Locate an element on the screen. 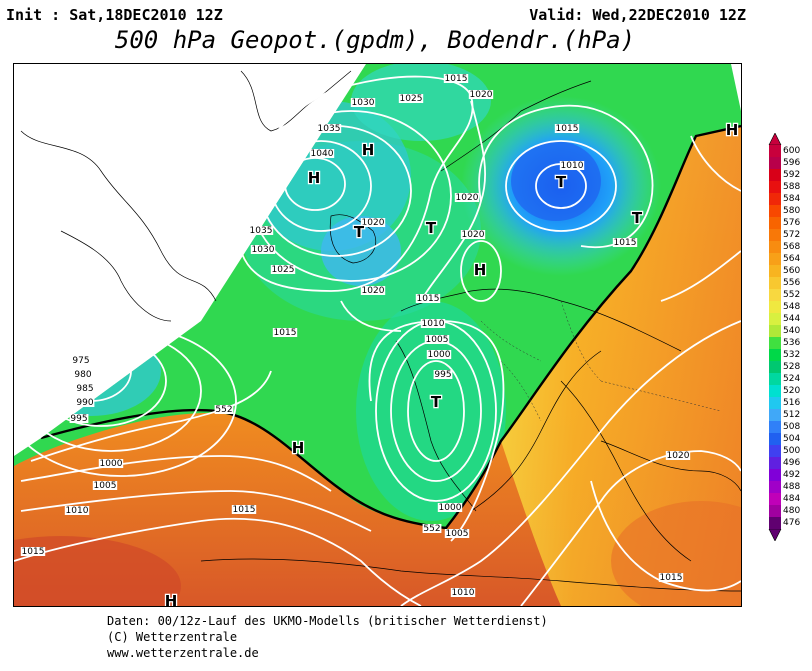  legend-label: 596 is located at coordinates (792, 163).